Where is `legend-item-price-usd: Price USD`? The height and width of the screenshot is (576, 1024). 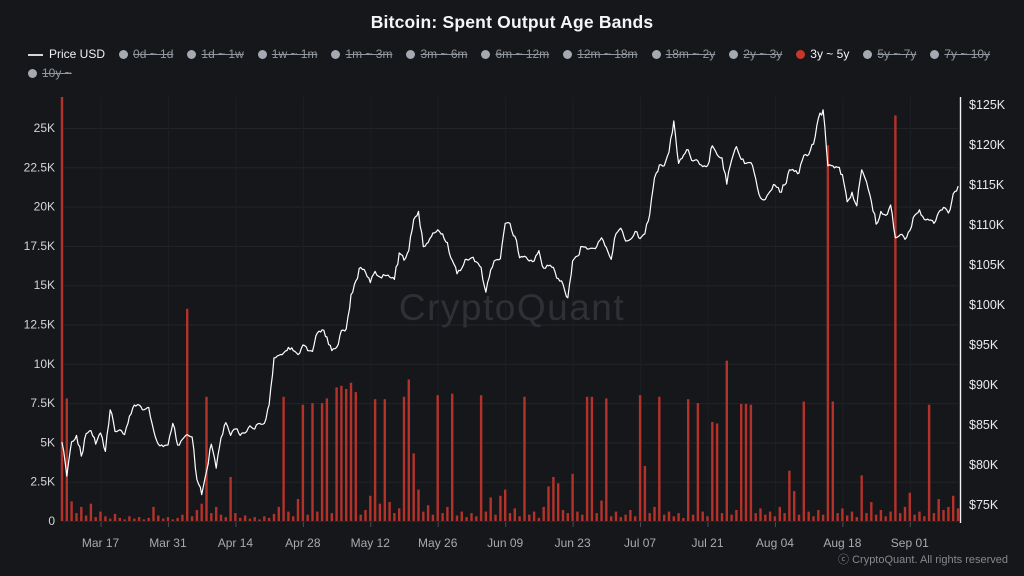
legend-item-price-usd: Price USD is located at coordinates (66, 54).